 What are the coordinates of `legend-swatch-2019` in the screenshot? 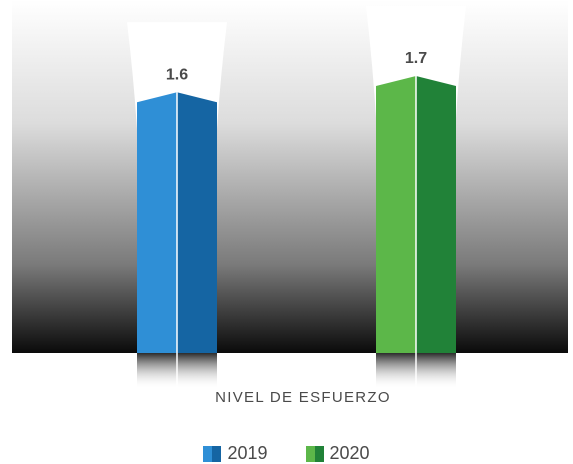 It's located at (212, 453).